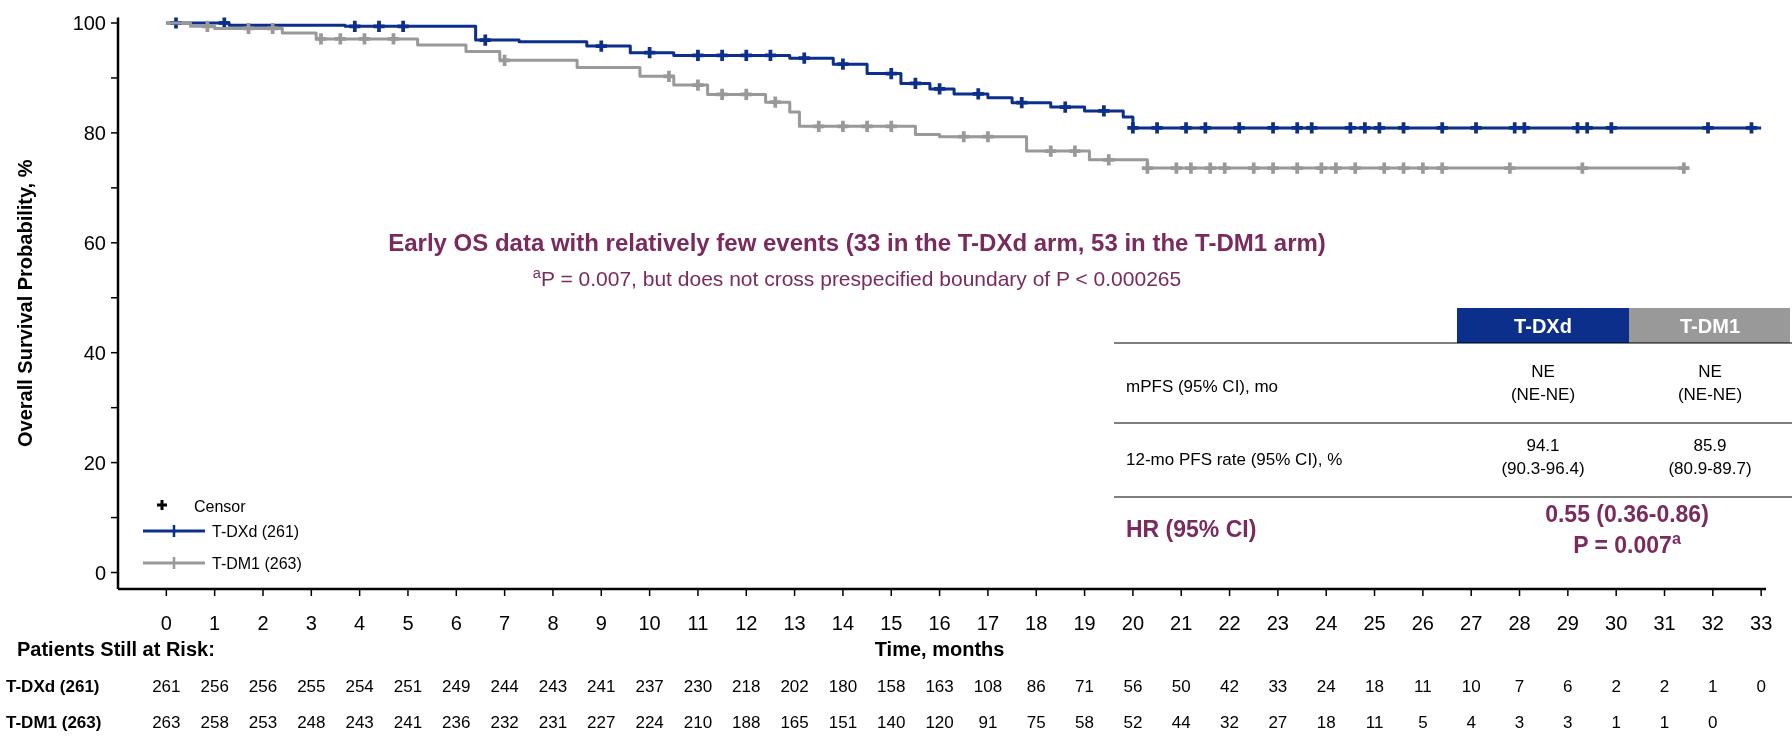  What do you see at coordinates (1519, 623) in the screenshot?
I see `x-tick-label: 28` at bounding box center [1519, 623].